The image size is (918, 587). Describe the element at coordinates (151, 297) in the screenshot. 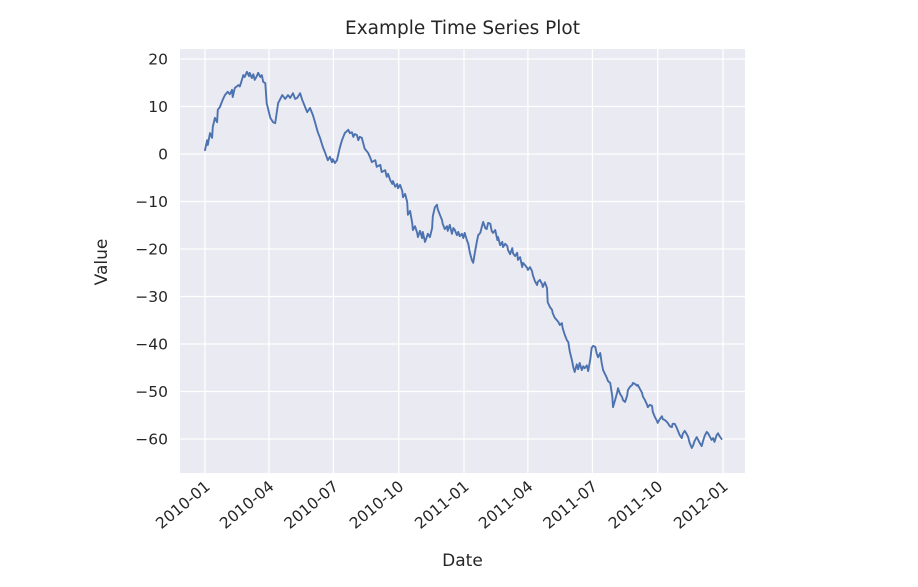

I see `y-tick-label: −30` at that location.